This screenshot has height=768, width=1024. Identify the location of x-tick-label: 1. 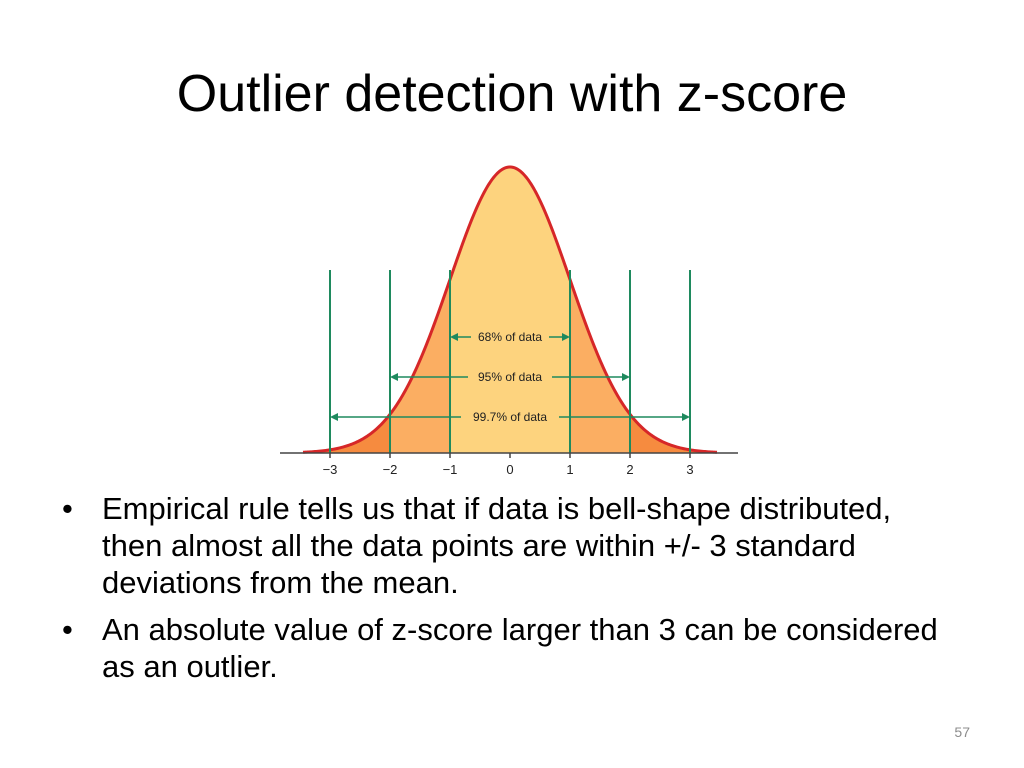
(569, 469).